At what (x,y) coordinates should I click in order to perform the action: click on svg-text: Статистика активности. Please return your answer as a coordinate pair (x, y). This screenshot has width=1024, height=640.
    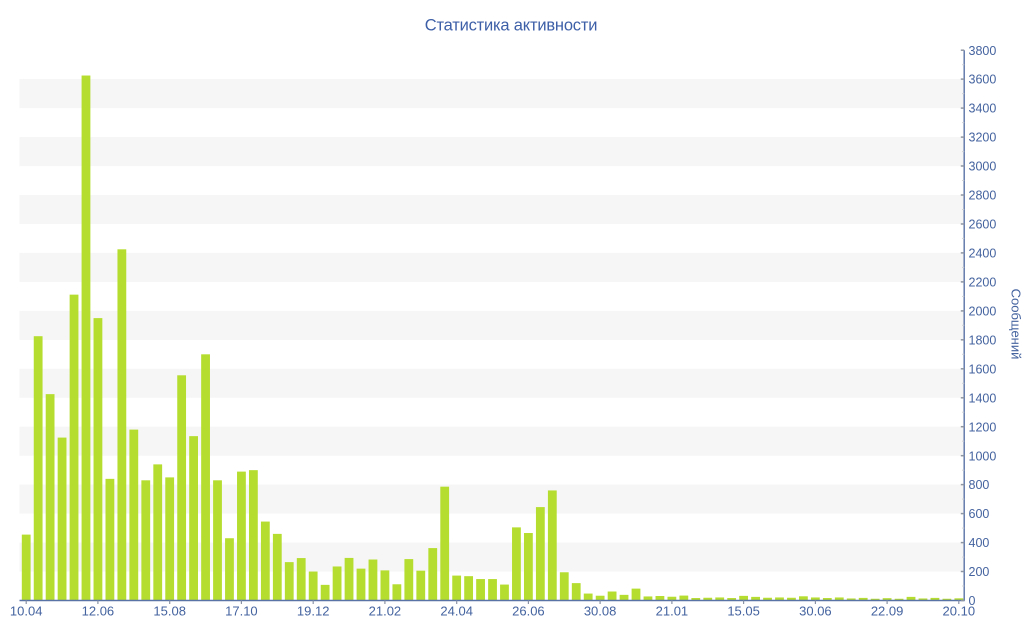
    Looking at the image, I should click on (511, 26).